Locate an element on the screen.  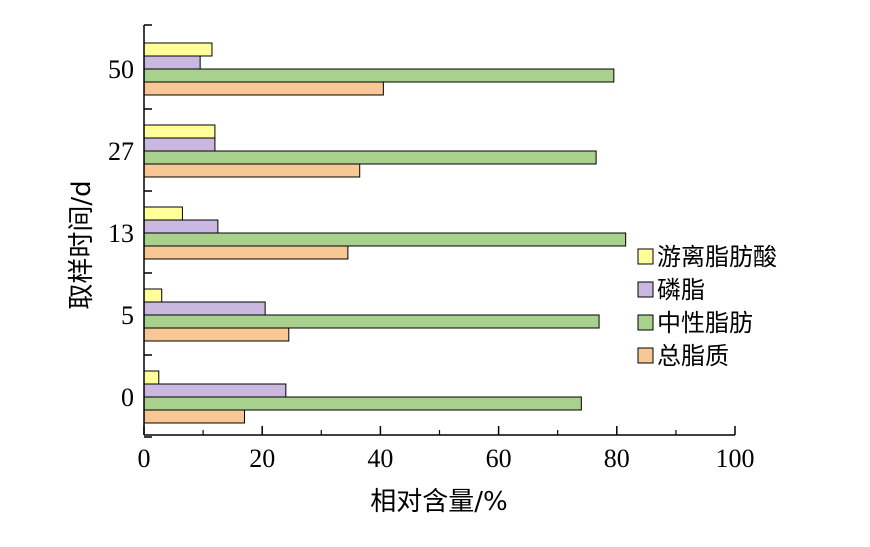
bar-磷脂-27 is located at coordinates (179, 144).